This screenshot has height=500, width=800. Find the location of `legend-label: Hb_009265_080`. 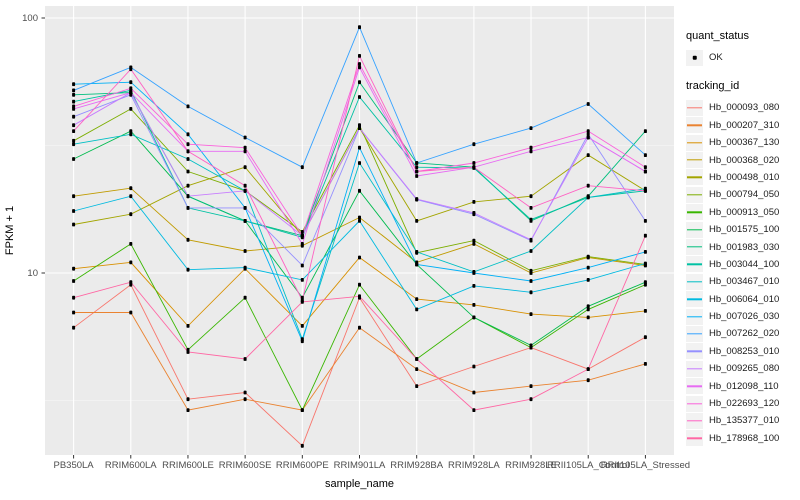

legend-label: Hb_009265_080 is located at coordinates (744, 369).